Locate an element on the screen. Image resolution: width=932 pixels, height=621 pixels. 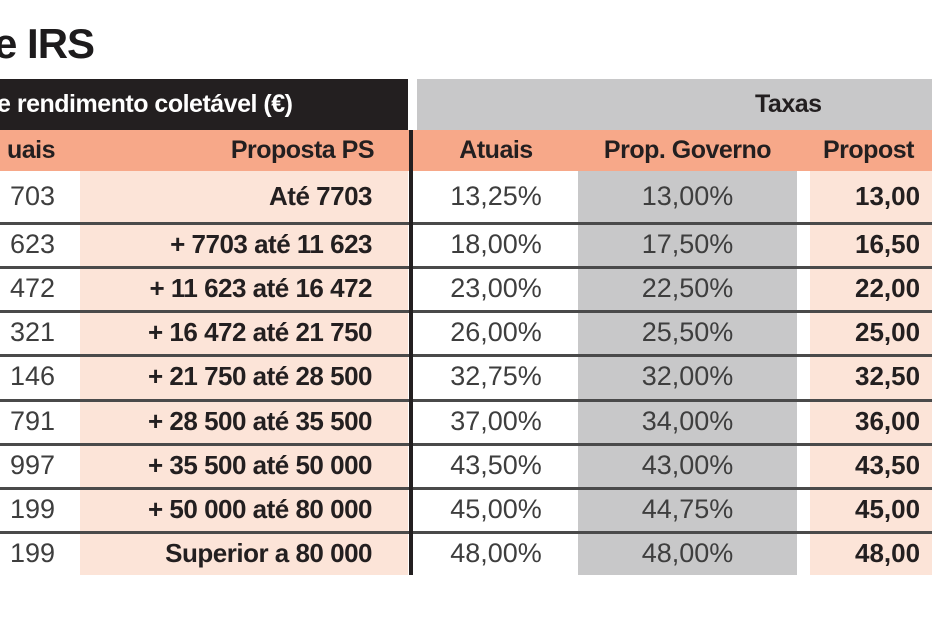
income-brackets-group-label: e rendimento coletável (€) is located at coordinates (146, 104).